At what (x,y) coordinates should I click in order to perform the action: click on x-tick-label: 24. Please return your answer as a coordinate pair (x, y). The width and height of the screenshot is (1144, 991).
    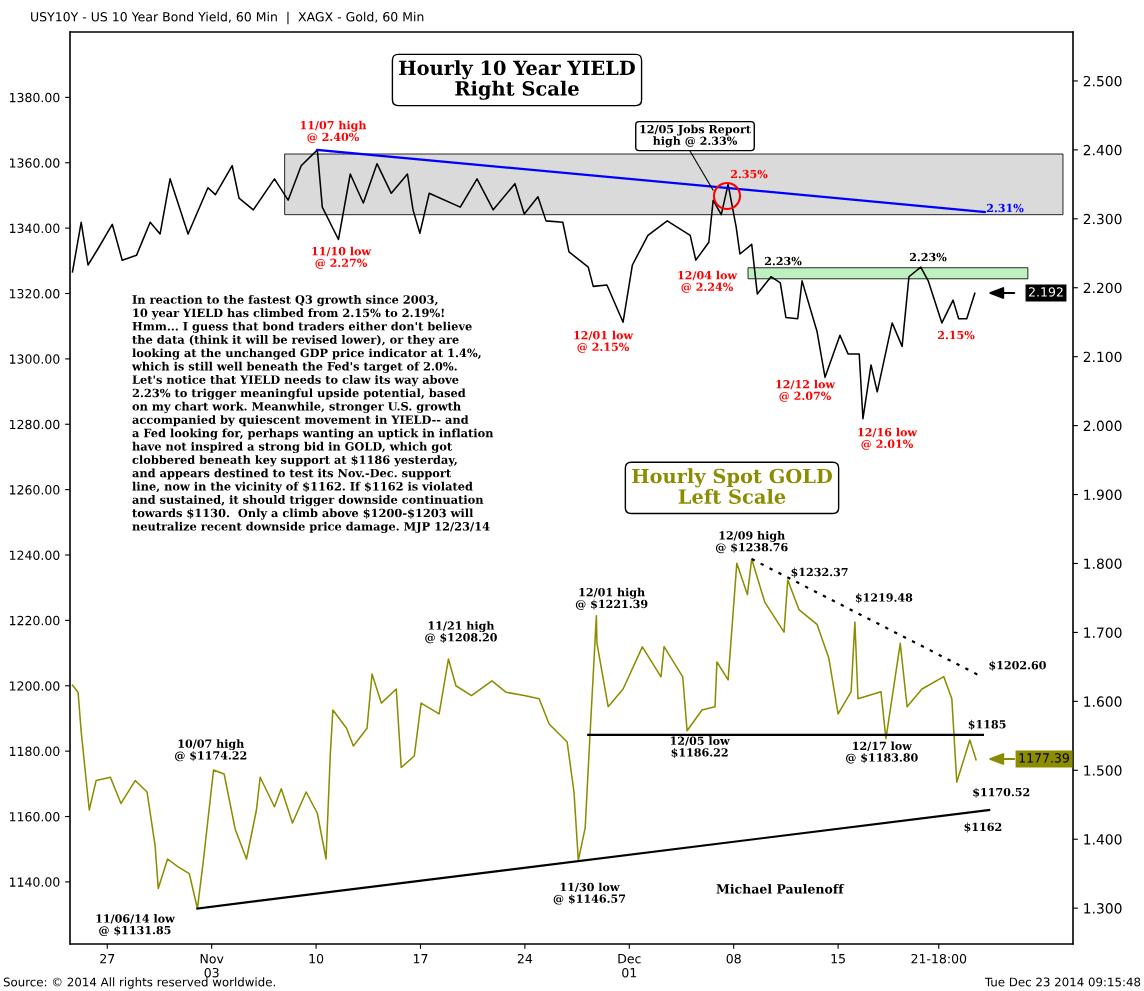
    Looking at the image, I should click on (525, 958).